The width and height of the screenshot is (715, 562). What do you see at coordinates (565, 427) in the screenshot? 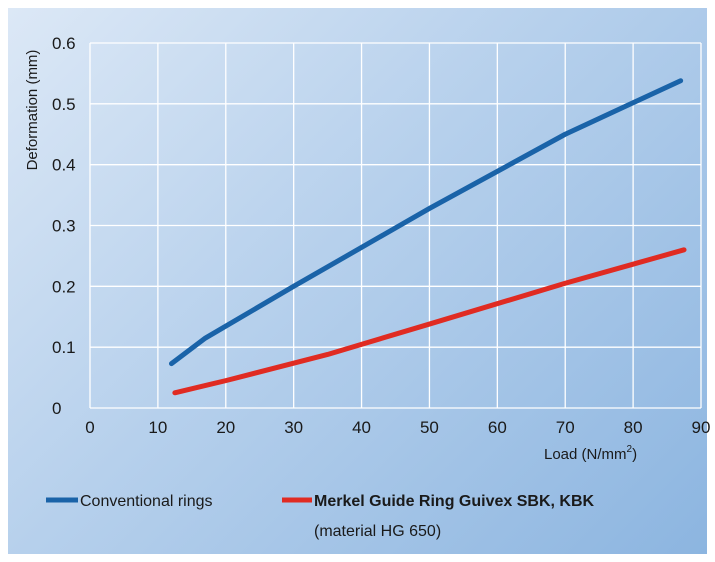
I see `x-tick-label: 70` at bounding box center [565, 427].